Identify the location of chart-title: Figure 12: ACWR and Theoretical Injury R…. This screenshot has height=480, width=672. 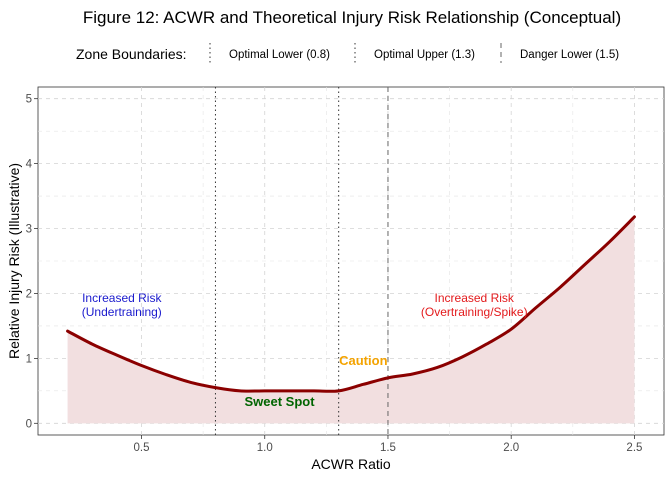
(352, 17).